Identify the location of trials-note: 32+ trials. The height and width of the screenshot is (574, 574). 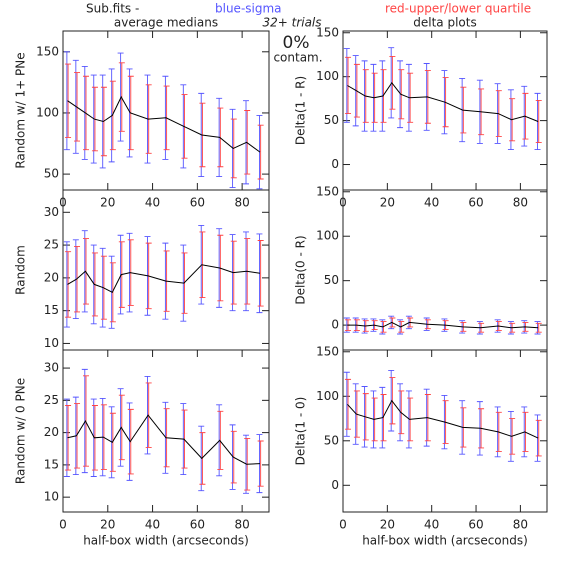
(291, 23).